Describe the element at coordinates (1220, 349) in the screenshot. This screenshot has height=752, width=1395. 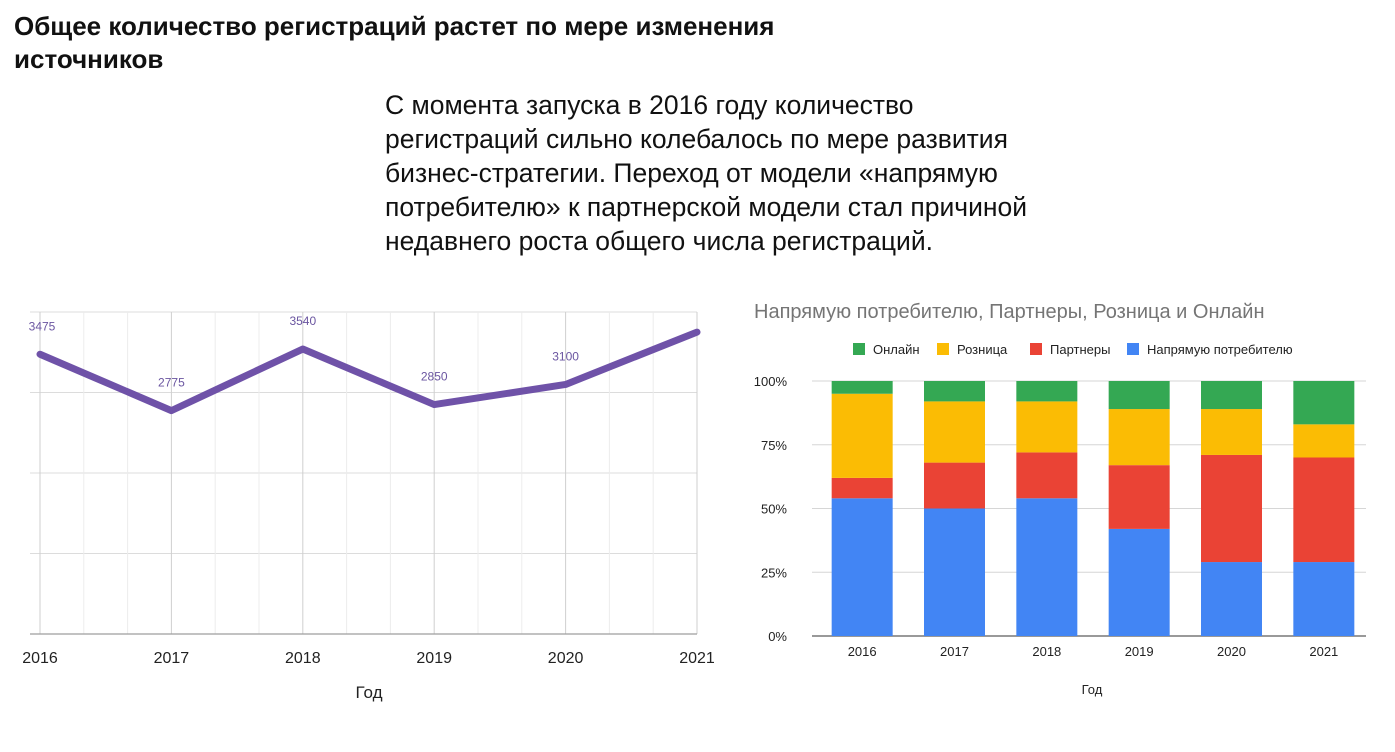
I see `legend-label: Напрямую потребителю` at that location.